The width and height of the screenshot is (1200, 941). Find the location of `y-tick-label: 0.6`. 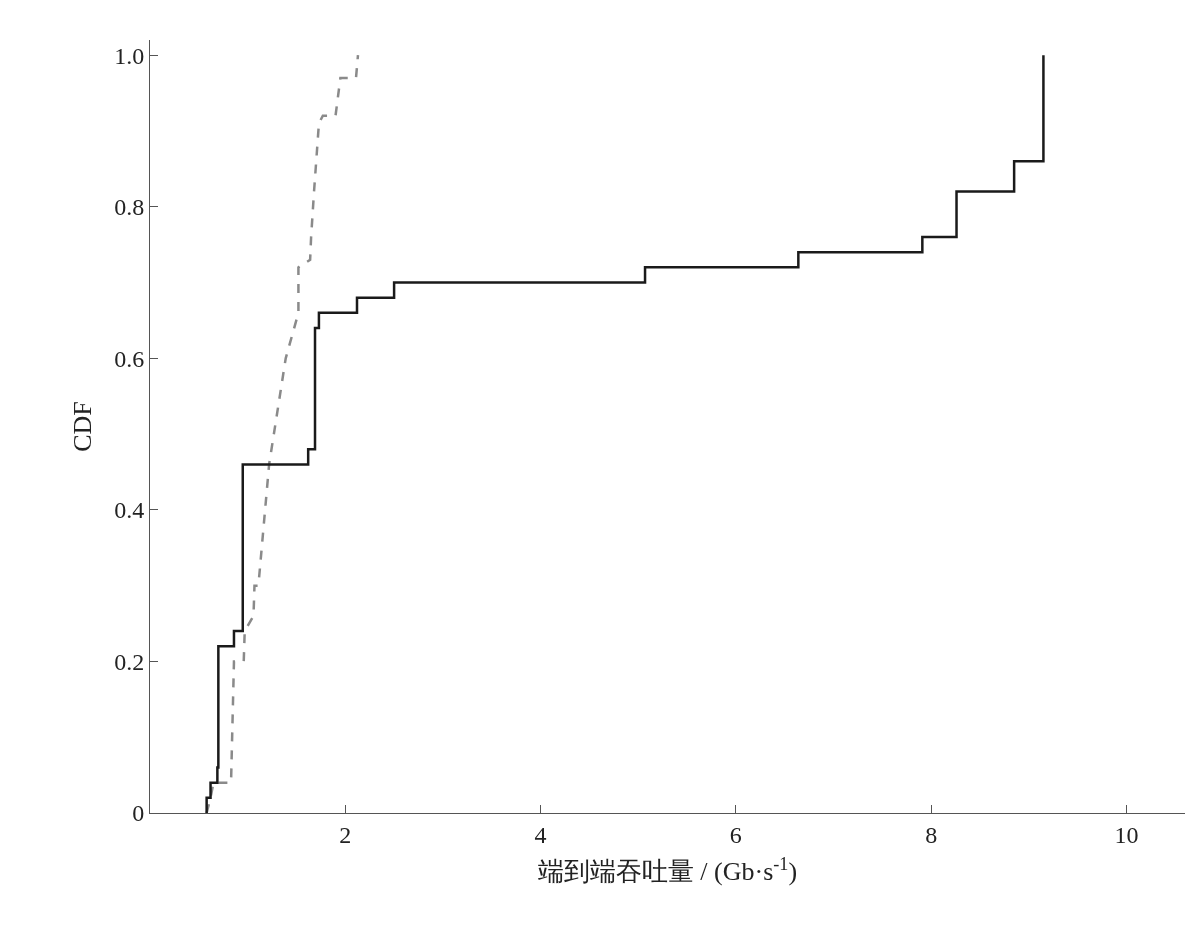

y-tick-label: 0.6 is located at coordinates (129, 358).